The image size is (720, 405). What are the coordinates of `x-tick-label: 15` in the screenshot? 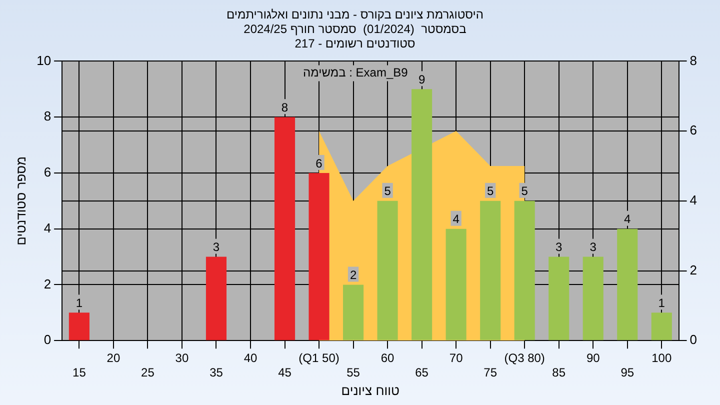 It's located at (79, 373).